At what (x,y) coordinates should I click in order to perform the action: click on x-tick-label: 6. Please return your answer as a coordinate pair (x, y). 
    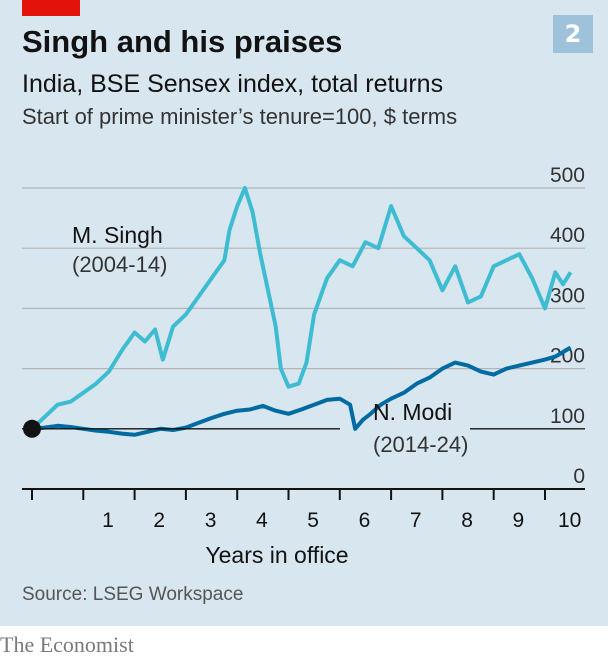
    Looking at the image, I should click on (365, 520).